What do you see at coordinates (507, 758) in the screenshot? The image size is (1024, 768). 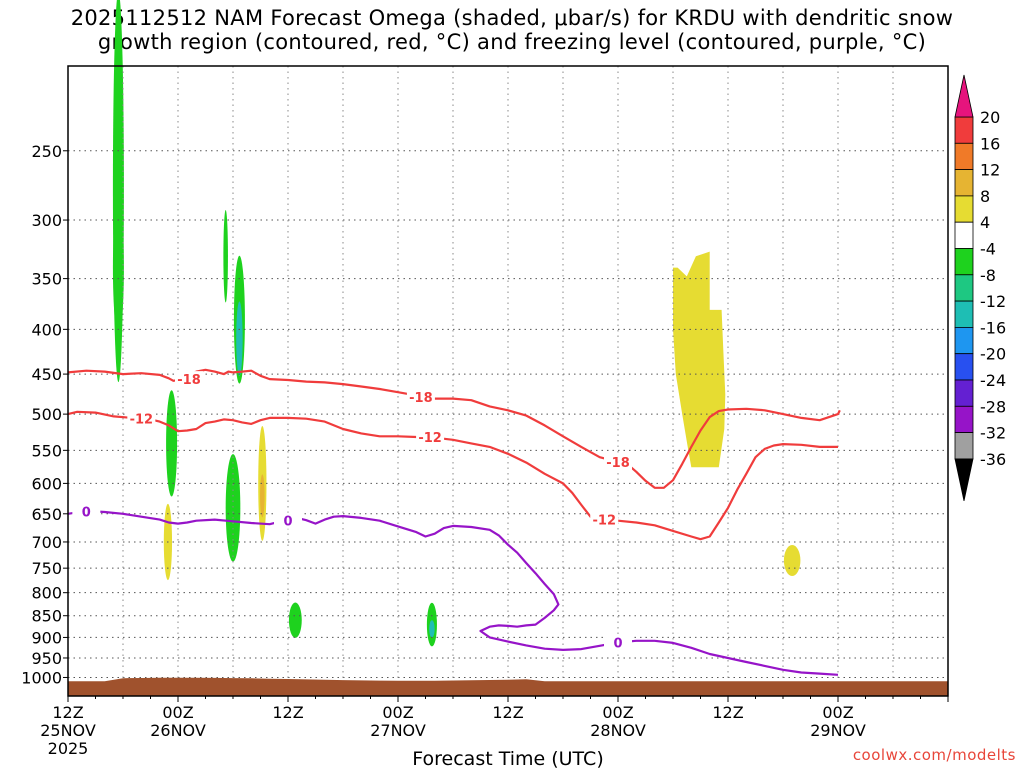 I see `x-axis-label: Forecast Time (UTC)` at bounding box center [507, 758].